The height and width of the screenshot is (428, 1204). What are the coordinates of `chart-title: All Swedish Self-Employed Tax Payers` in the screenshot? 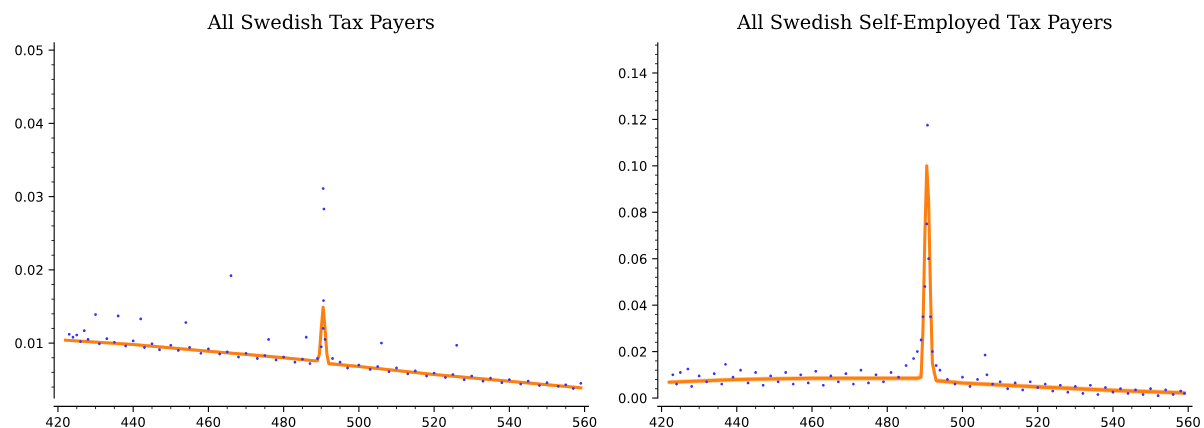 It's located at (924, 24).